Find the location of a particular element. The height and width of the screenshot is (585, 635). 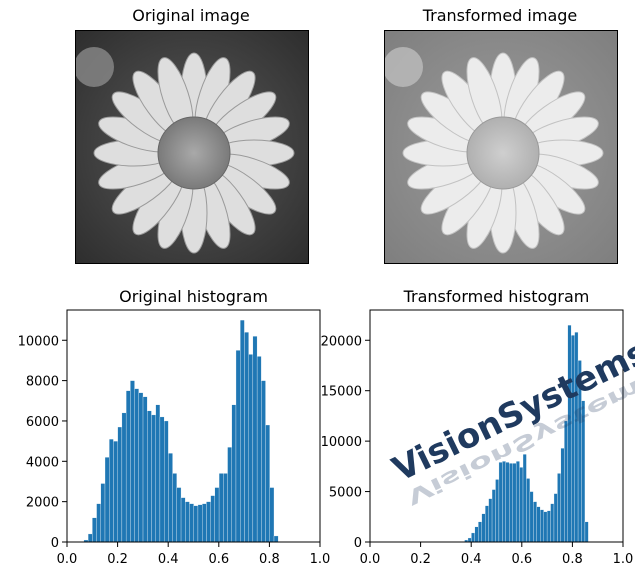

chart2-ytick-label: 20000 is located at coordinates (341, 341).